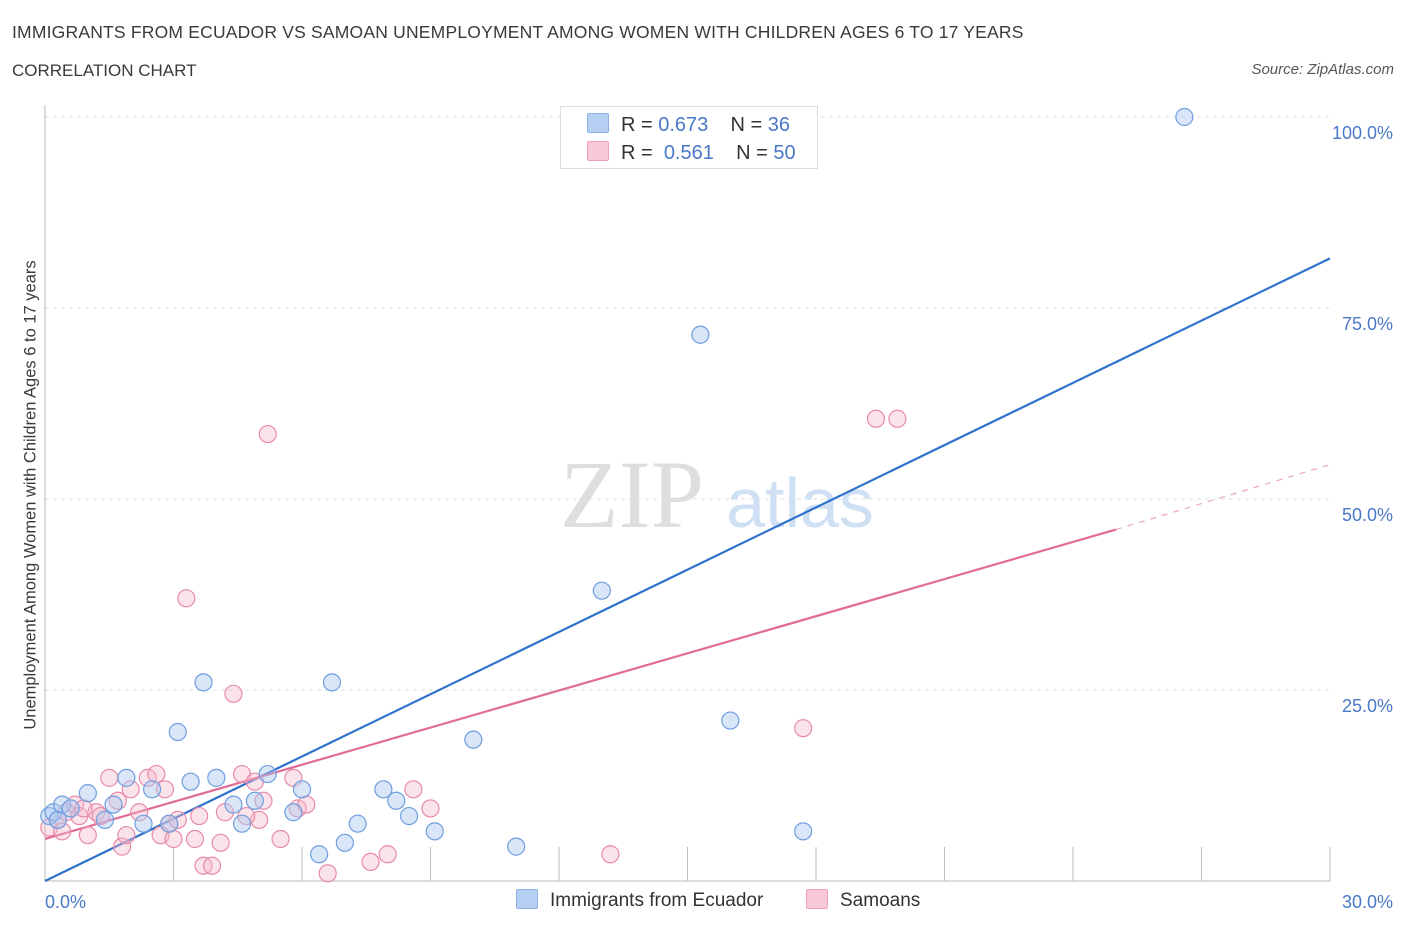 This screenshot has width=1406, height=930. Describe the element at coordinates (65, 902) in the screenshot. I see `x-tick-label: 0.0%` at that location.